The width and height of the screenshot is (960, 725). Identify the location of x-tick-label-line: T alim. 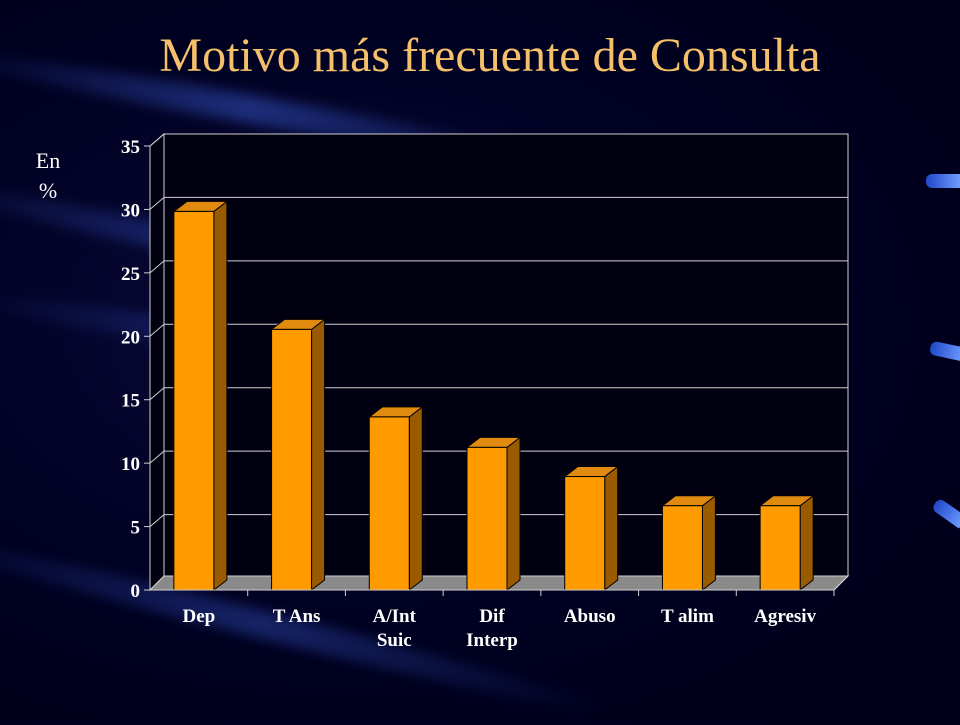
(687, 616).